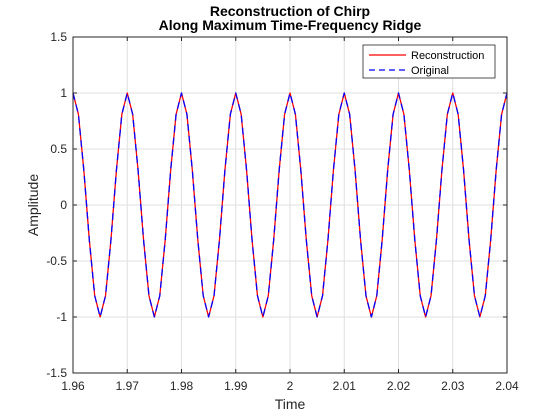 This screenshot has width=560, height=420. What do you see at coordinates (447, 56) in the screenshot?
I see `legend-label-reconstruction: Reconstruction` at bounding box center [447, 56].